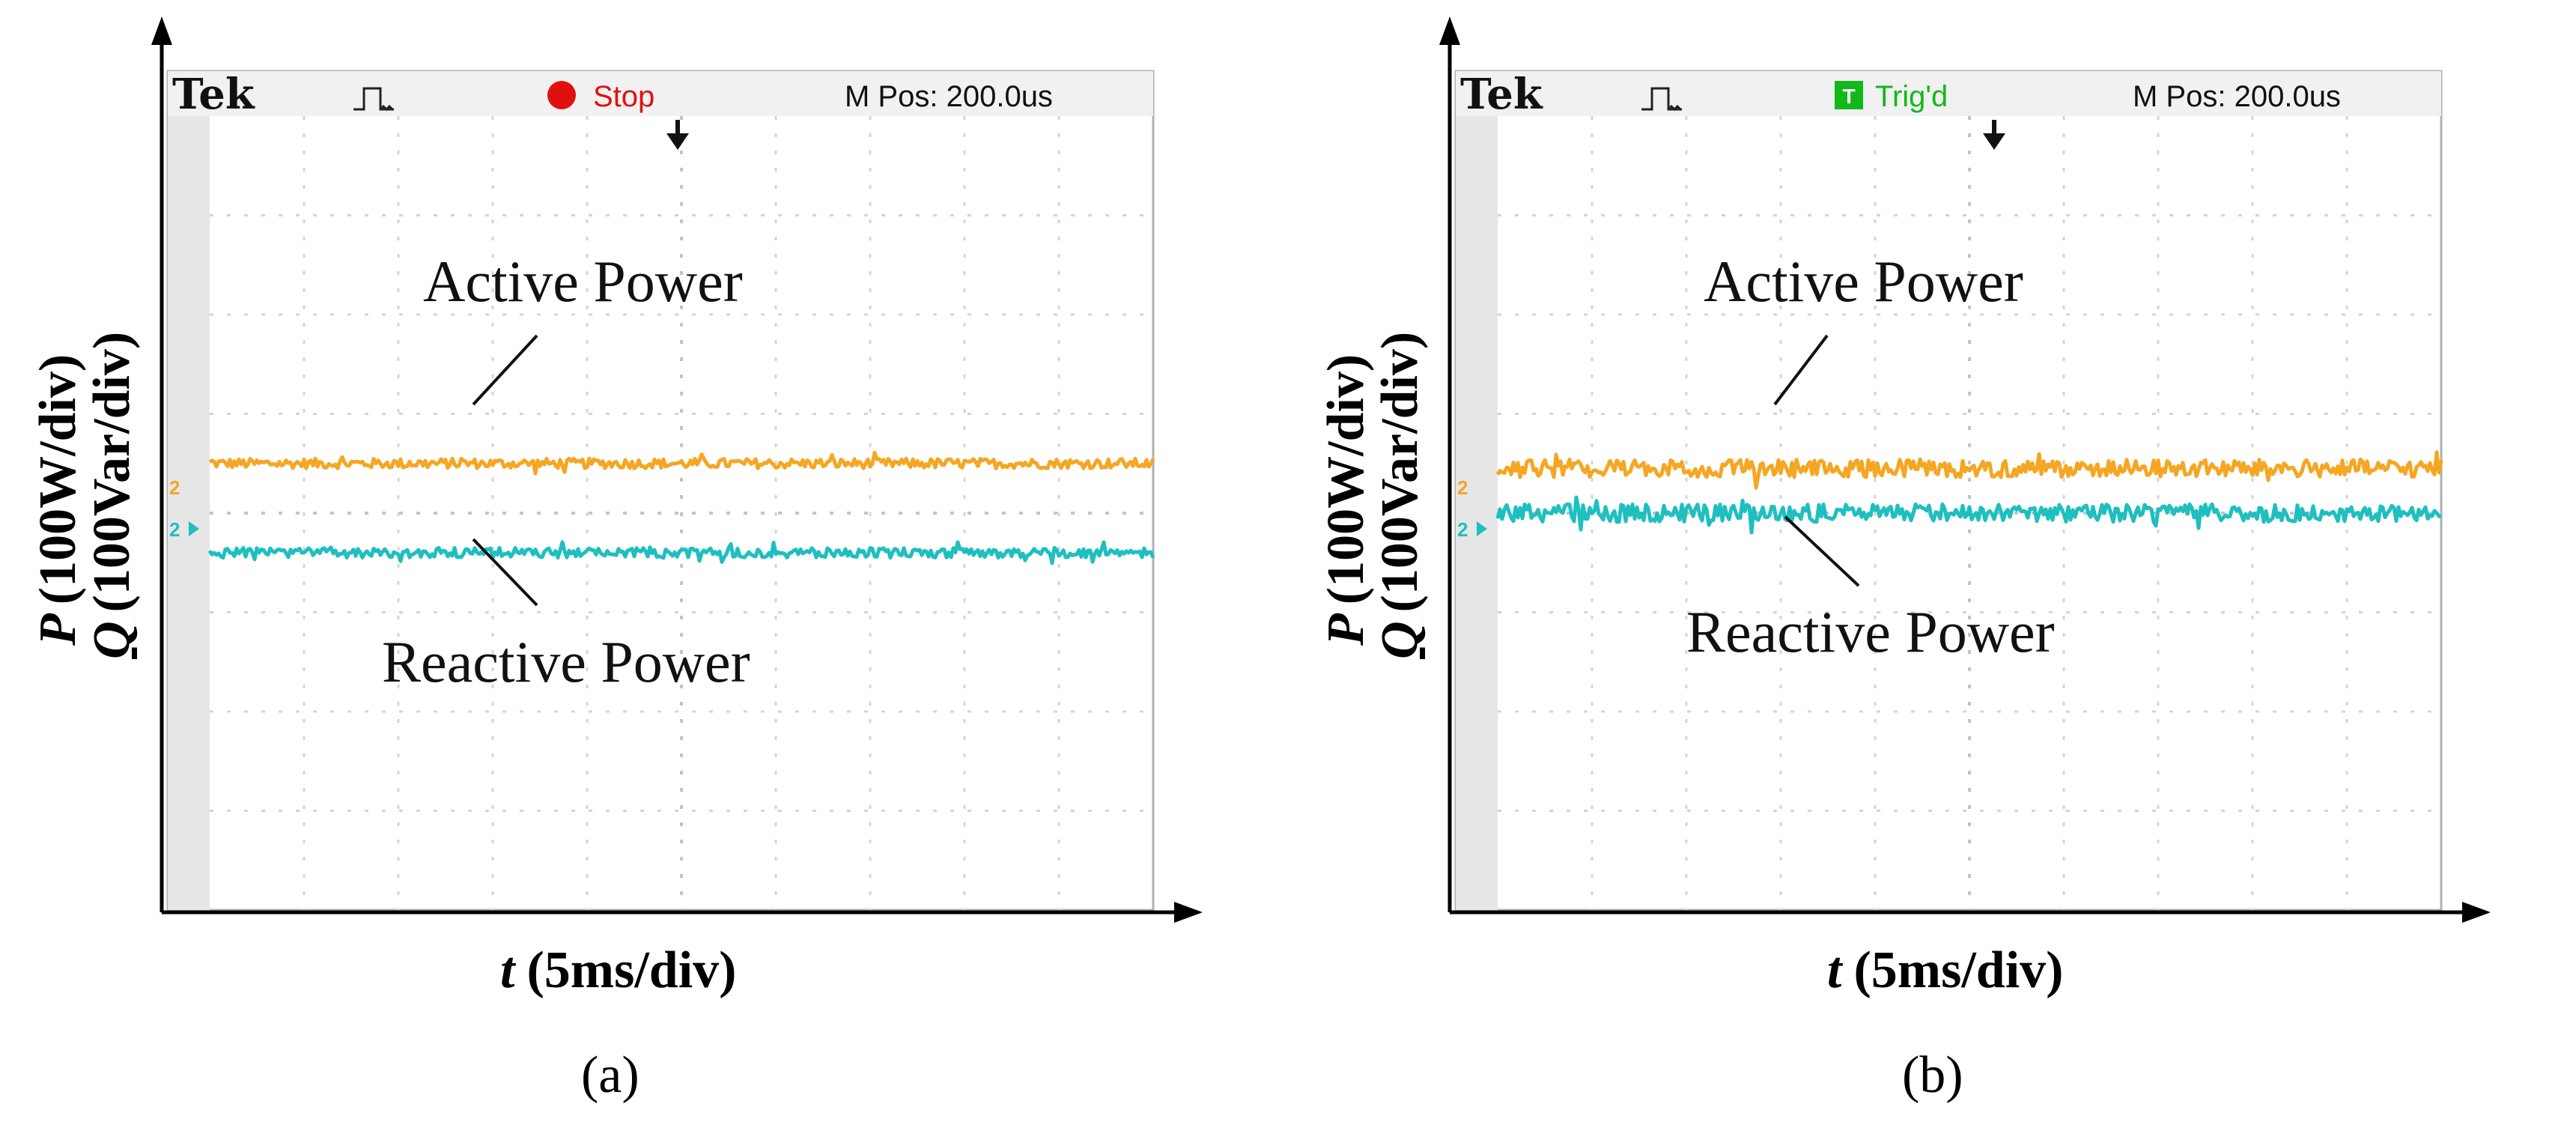 The image size is (2576, 1128). I want to click on panel-label-a: (a), so click(610, 1075).